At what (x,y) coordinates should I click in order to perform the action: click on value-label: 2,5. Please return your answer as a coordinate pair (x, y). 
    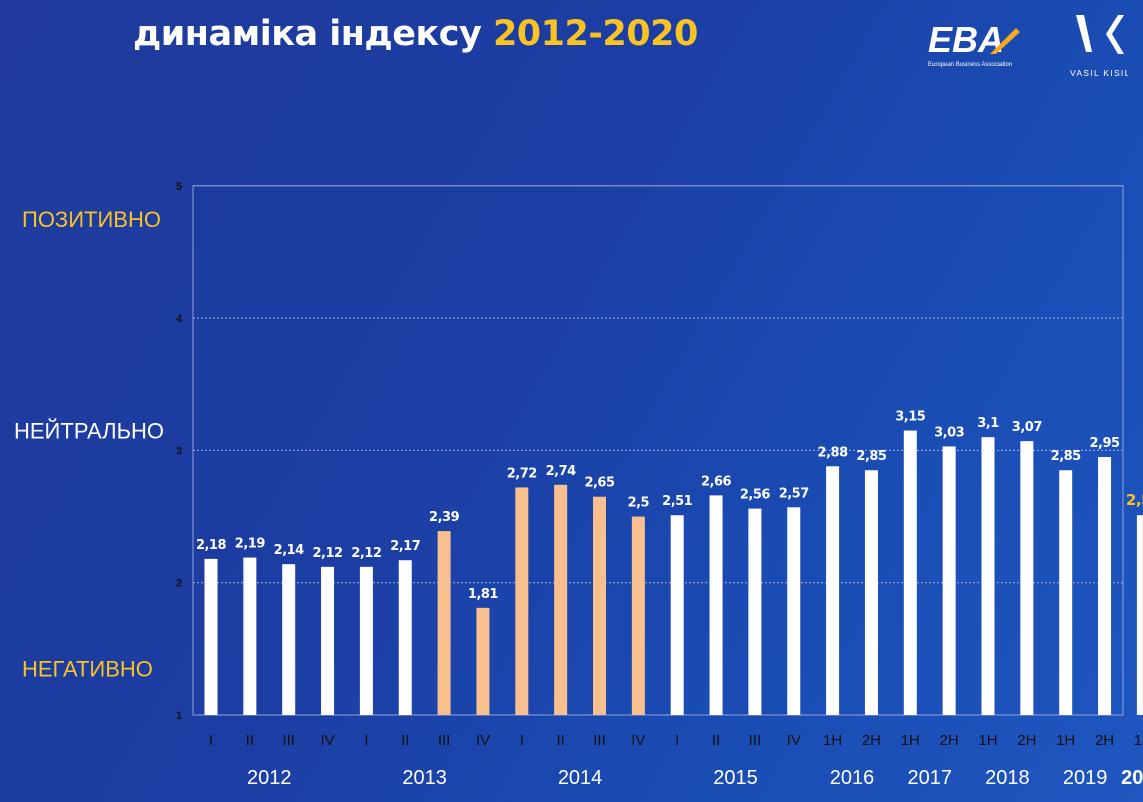
    Looking at the image, I should click on (639, 503).